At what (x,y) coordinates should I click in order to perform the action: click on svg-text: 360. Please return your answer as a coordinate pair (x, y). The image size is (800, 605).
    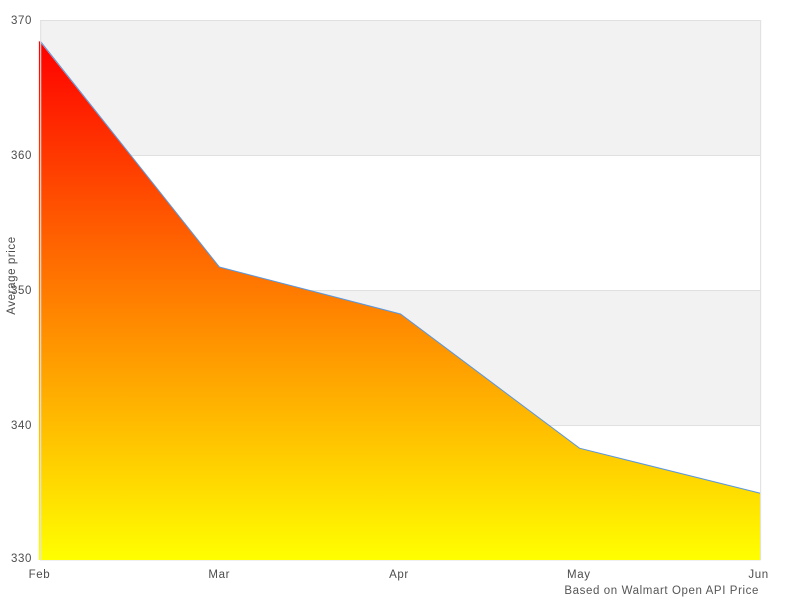
    Looking at the image, I should click on (21, 156).